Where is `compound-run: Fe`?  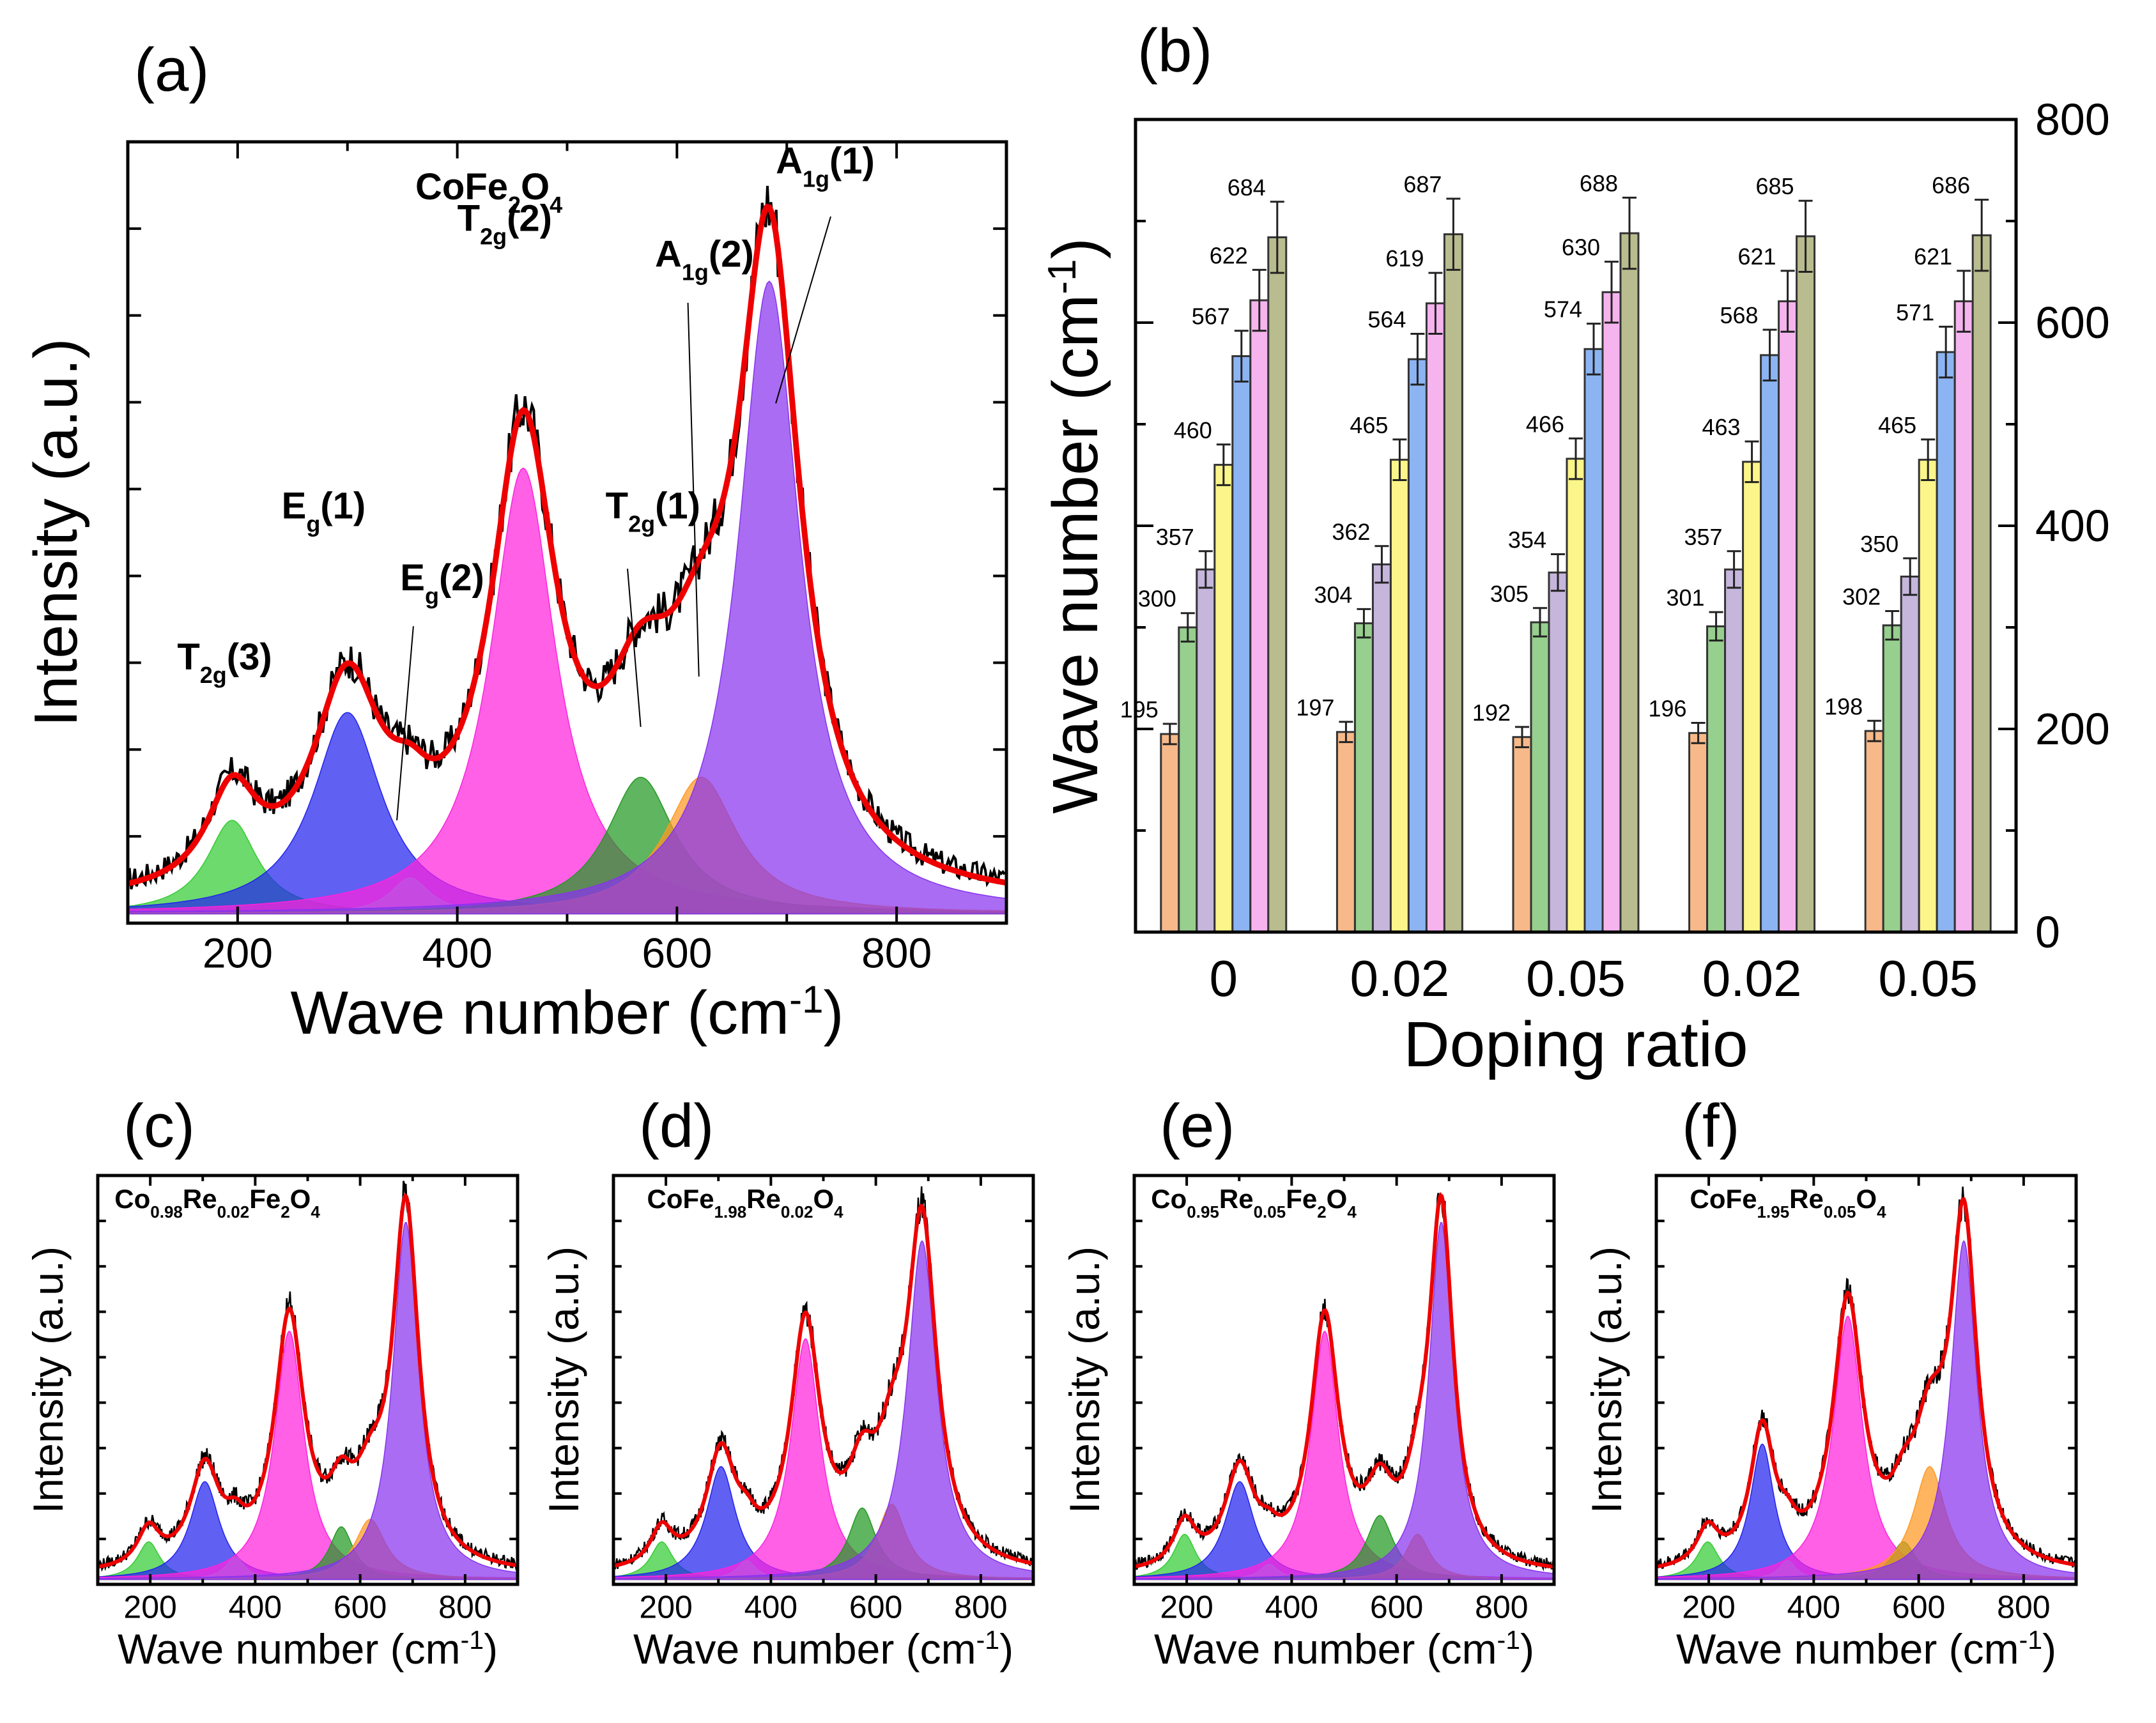
compound-run: Fe is located at coordinates (1301, 1199).